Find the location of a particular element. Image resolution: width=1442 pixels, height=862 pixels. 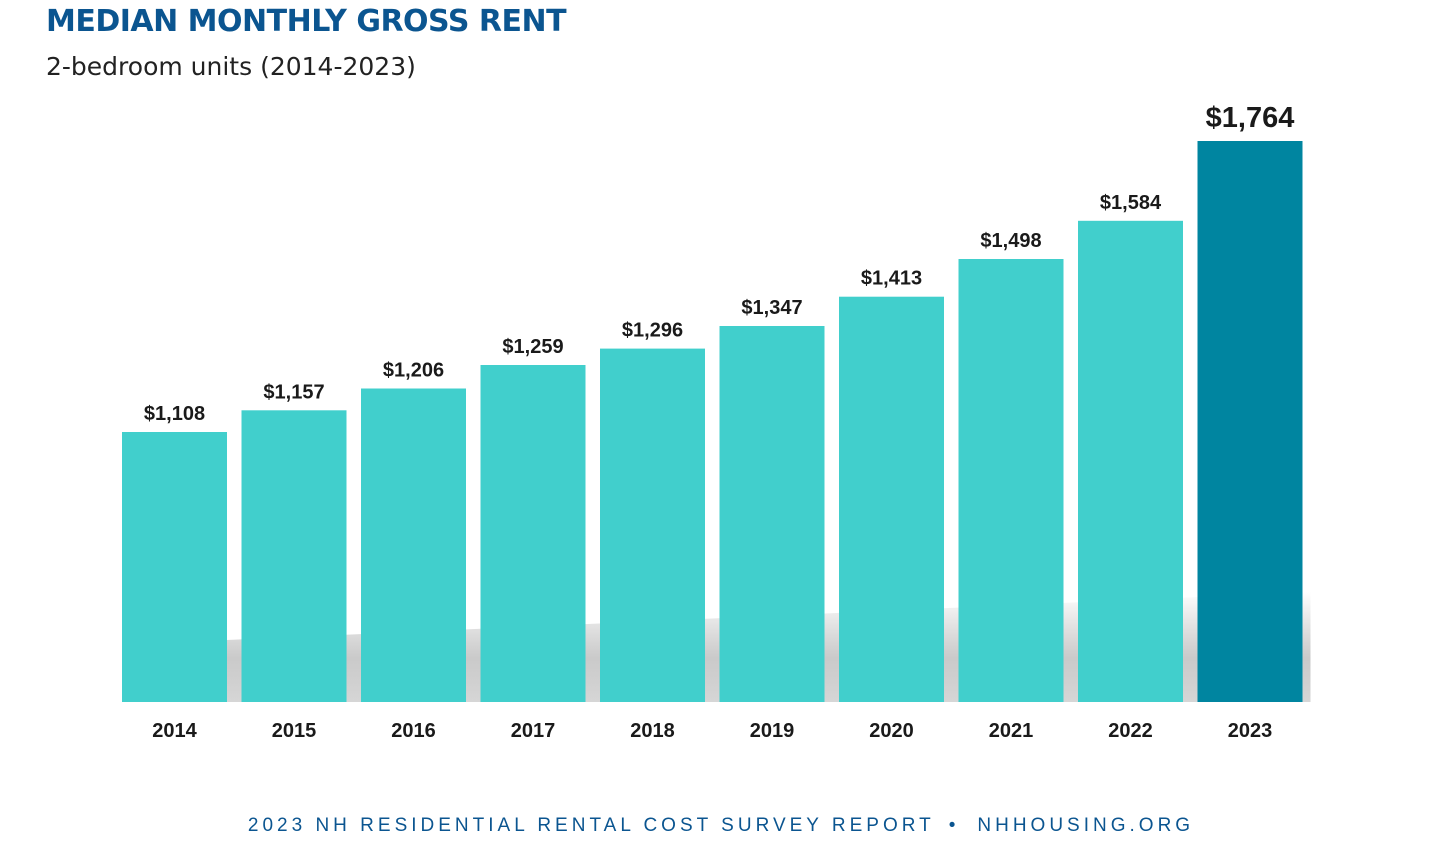

category-label-2022: 2022 is located at coordinates (1130, 731).